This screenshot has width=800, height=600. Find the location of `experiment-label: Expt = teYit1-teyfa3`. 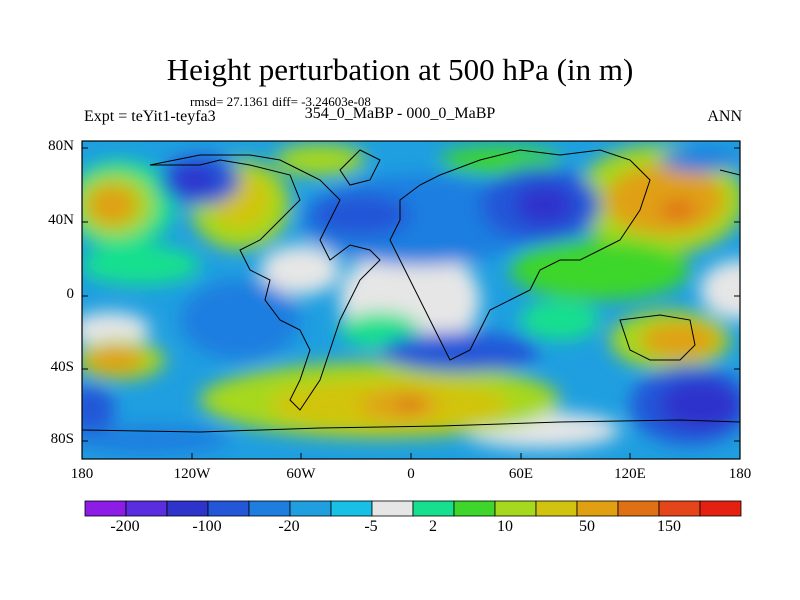

experiment-label: Expt = teYit1-teyfa3 is located at coordinates (150, 116).